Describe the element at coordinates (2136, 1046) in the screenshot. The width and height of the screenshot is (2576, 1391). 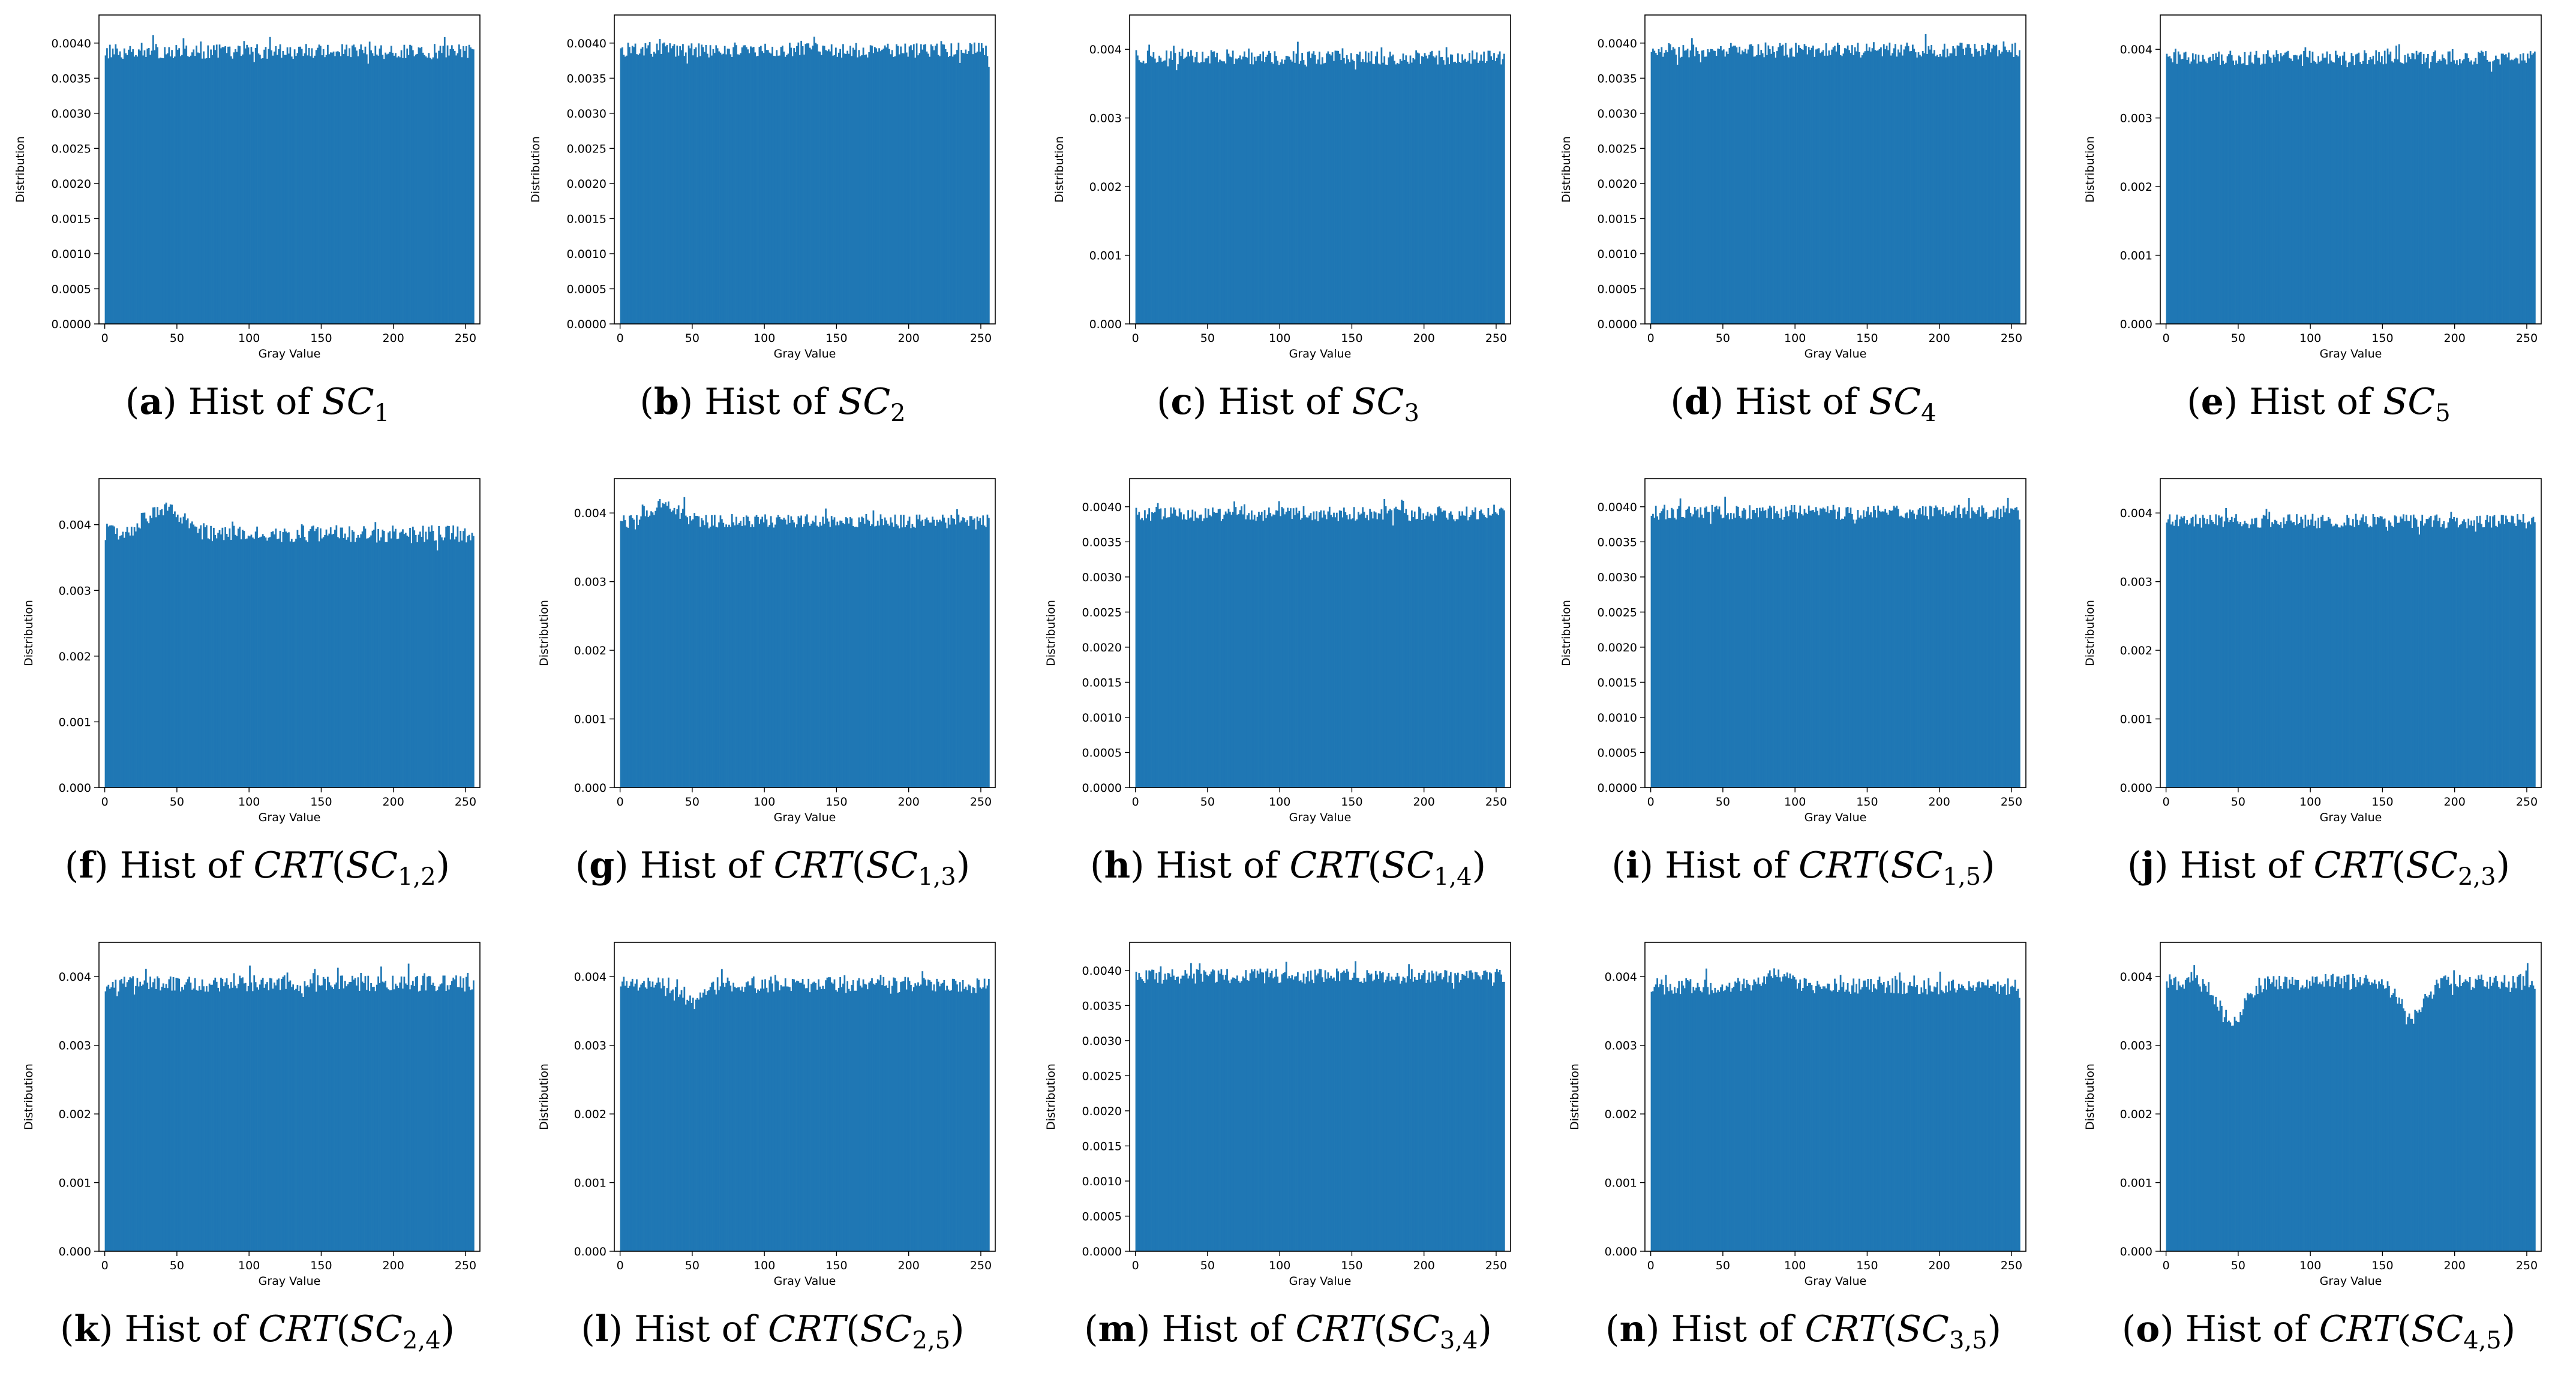
I see `y-tick-label: 0.003` at that location.